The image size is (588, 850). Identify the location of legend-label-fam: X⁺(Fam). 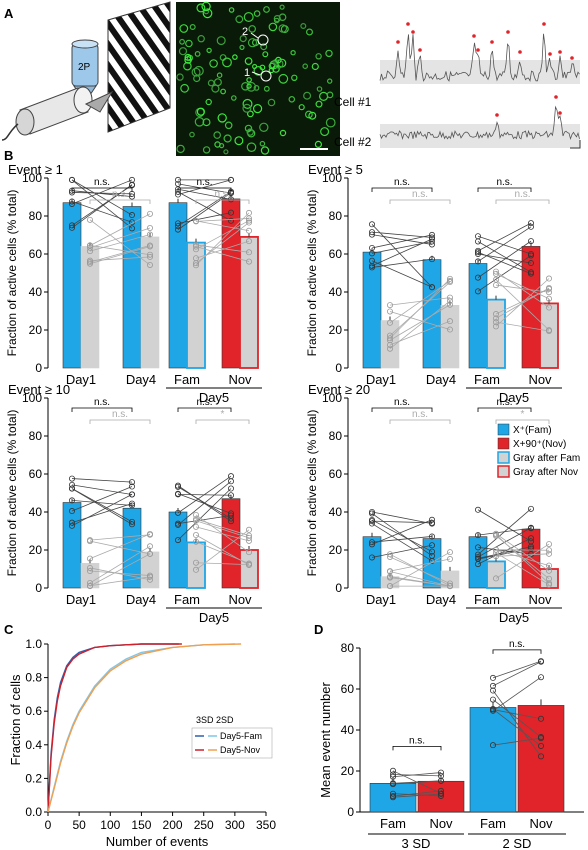
(532, 430).